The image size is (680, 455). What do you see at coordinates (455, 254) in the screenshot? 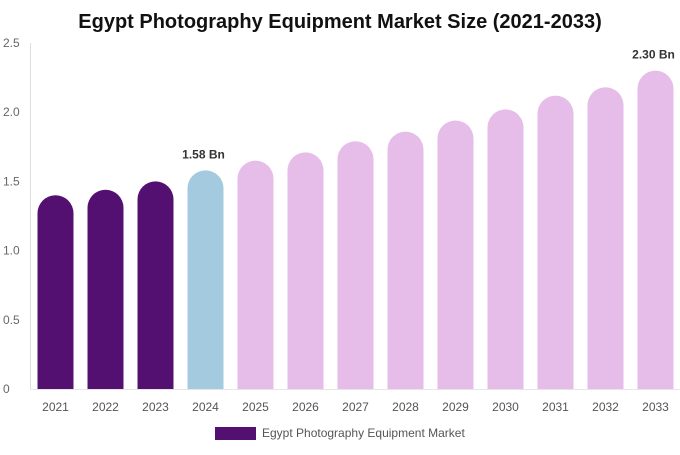
I see `bar-2029` at bounding box center [455, 254].